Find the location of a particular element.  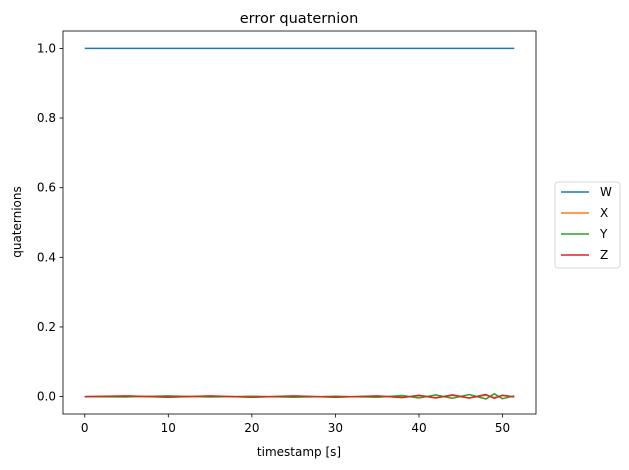

x-axis-label: timestamp [s] is located at coordinates (299, 452).